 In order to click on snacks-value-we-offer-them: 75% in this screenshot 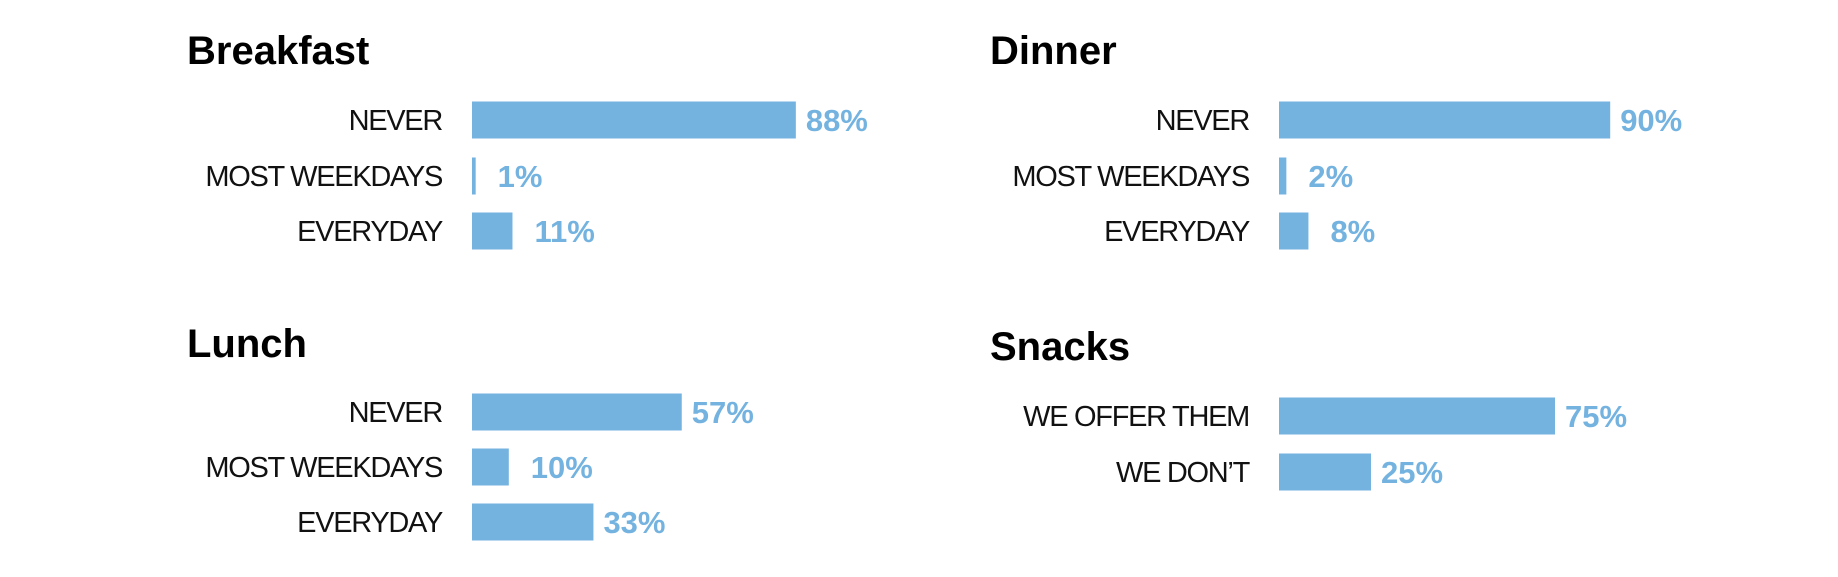, I will do `click(1596, 416)`.